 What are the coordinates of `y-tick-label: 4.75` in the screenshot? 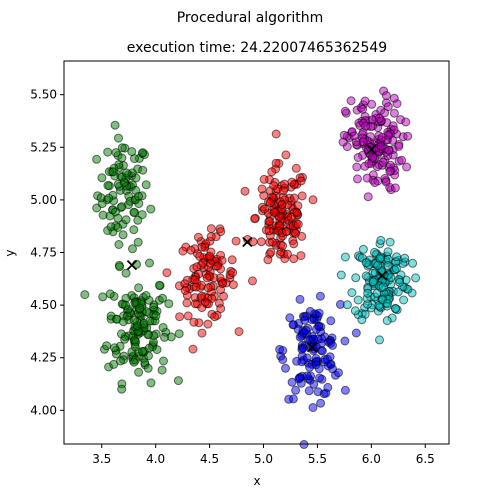 It's located at (43, 253).